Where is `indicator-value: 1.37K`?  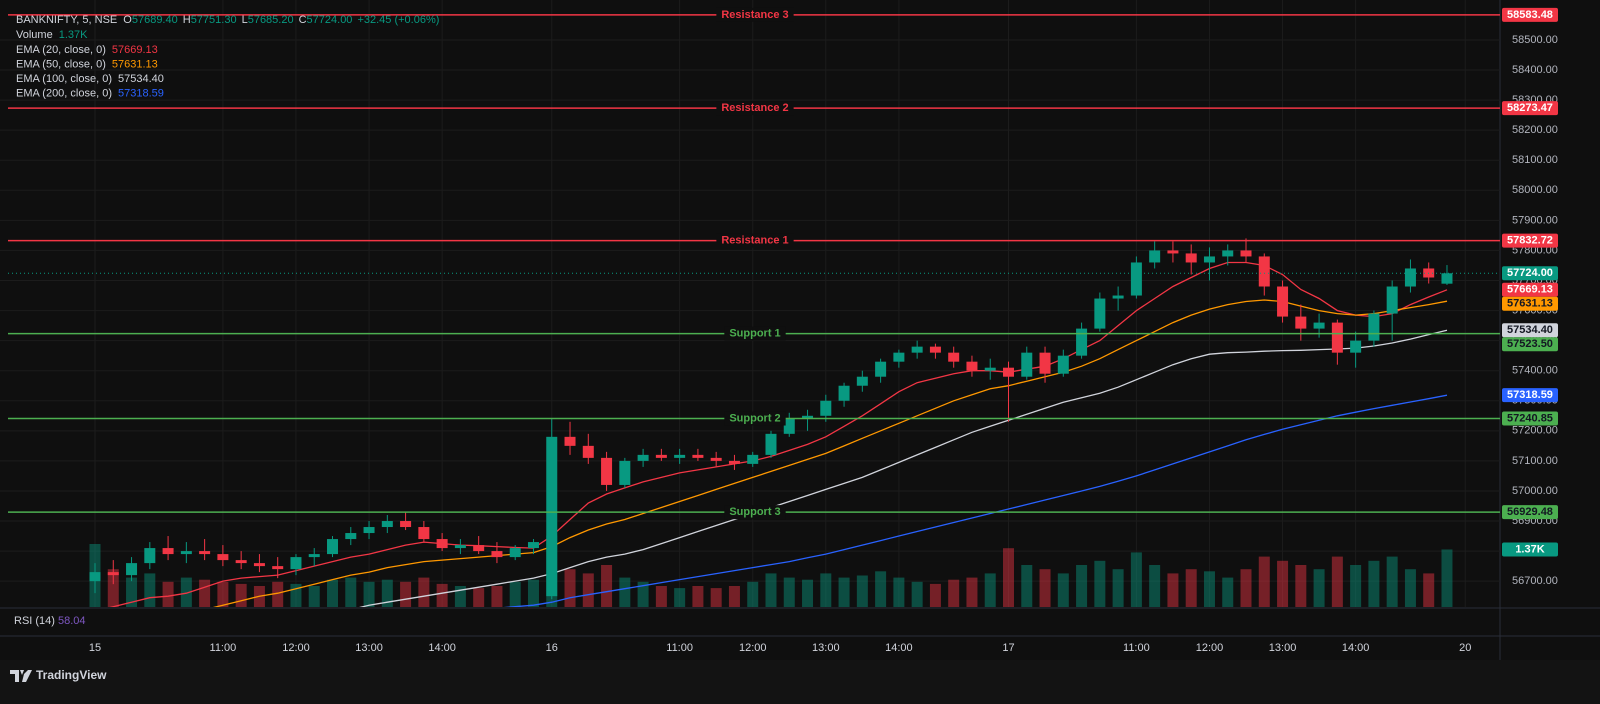
indicator-value: 1.37K is located at coordinates (73, 35).